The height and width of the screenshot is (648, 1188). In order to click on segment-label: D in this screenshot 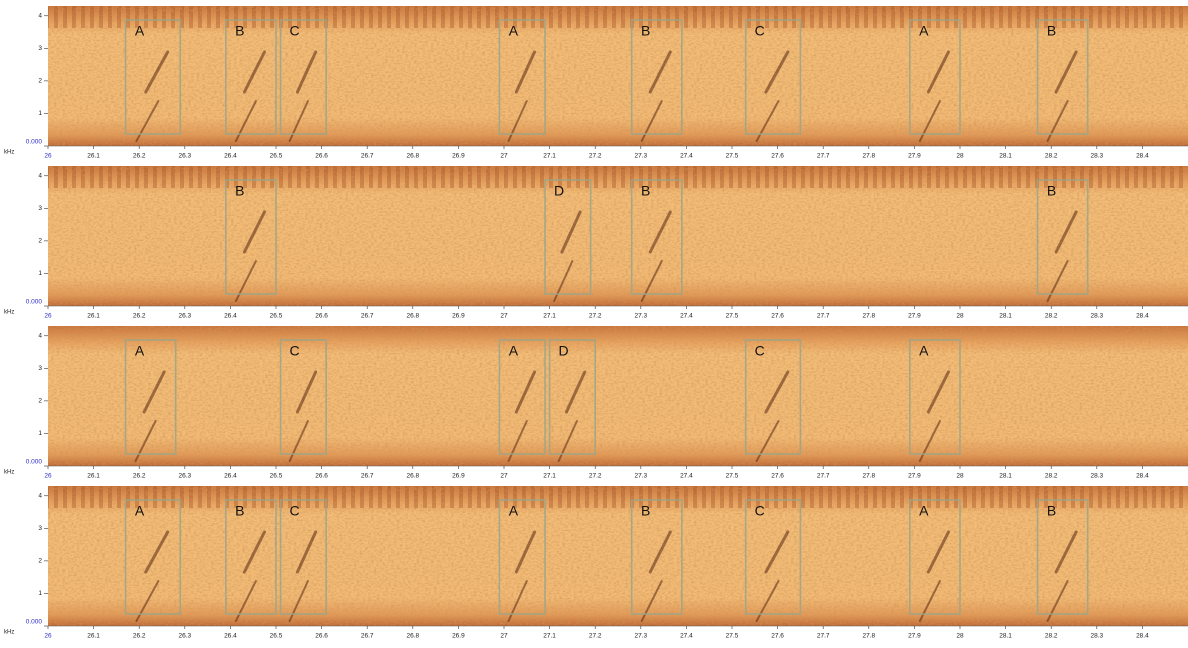, I will do `click(564, 351)`.